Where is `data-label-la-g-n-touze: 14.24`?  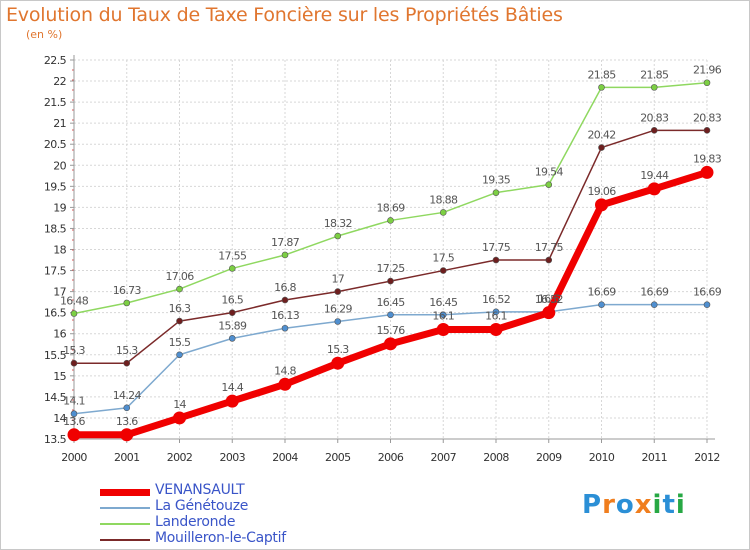
data-label-la-g-n-touze: 14.24 is located at coordinates (127, 395).